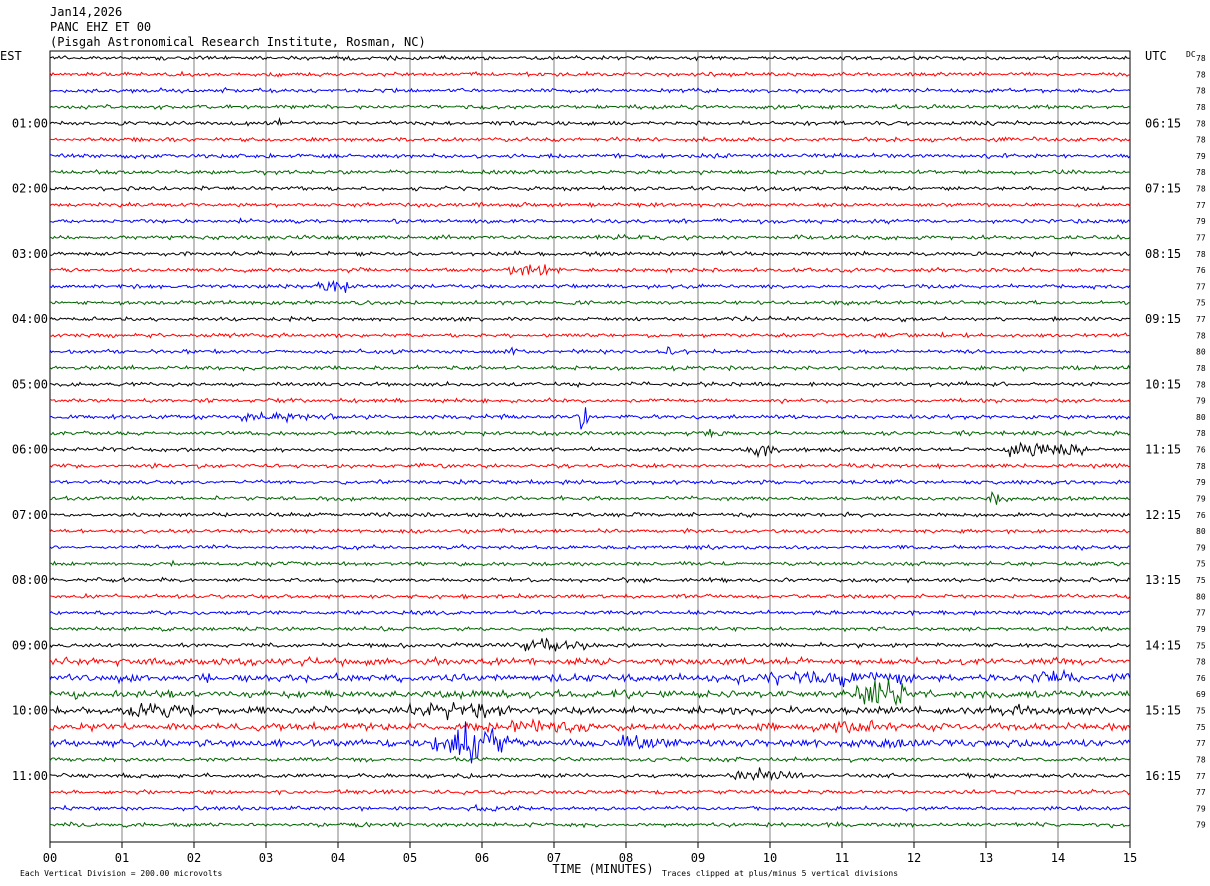 Image resolution: width=1210 pixels, height=886 pixels. I want to click on x-tick-label: 09, so click(698, 858).